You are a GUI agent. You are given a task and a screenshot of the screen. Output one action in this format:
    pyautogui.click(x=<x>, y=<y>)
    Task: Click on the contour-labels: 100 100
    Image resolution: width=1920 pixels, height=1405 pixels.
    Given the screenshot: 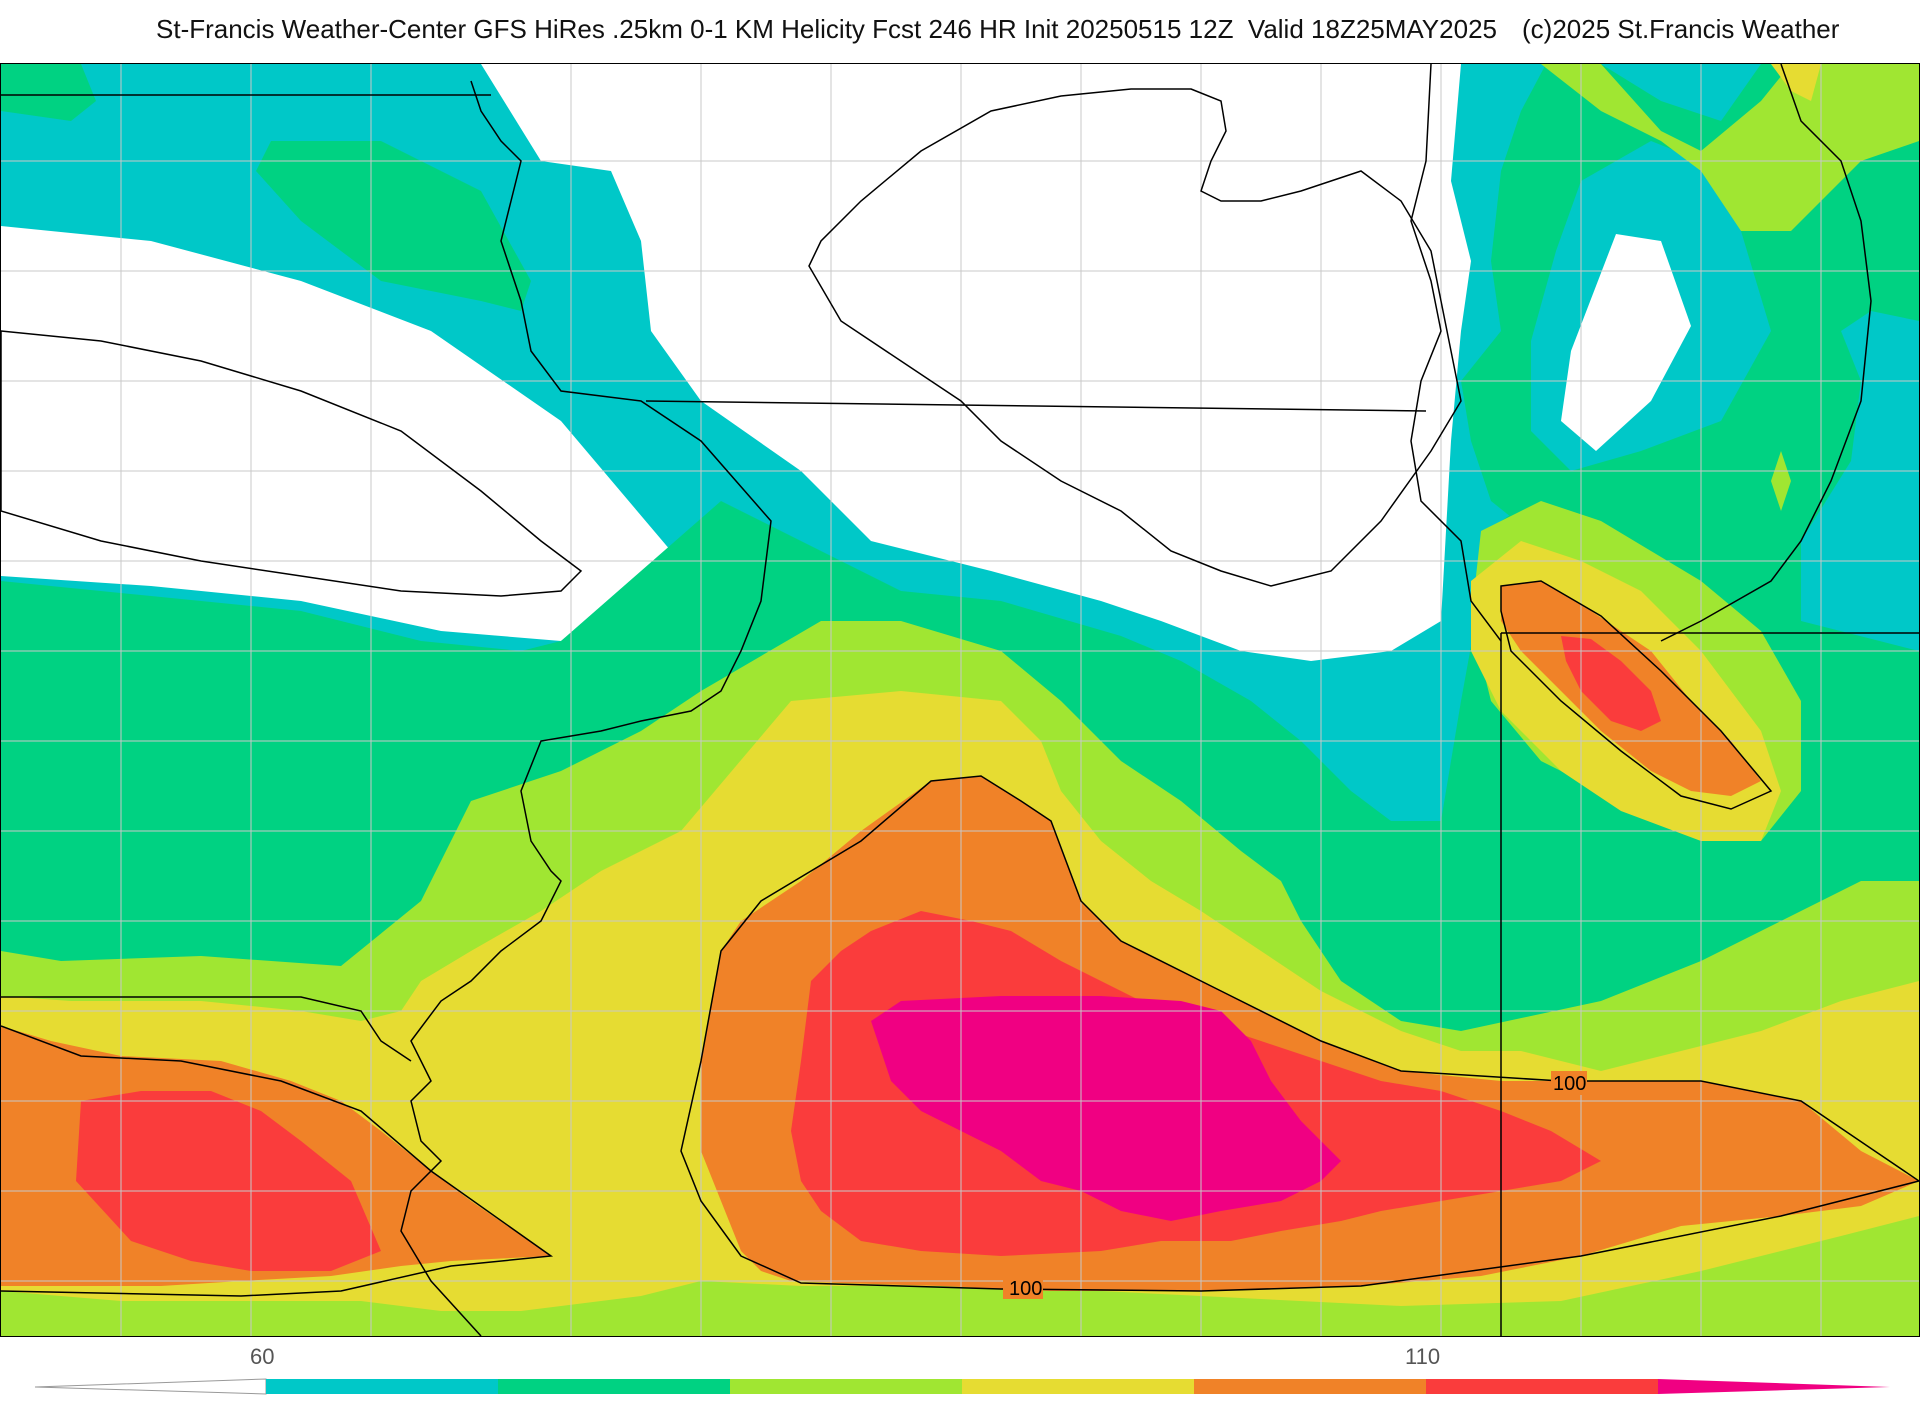 What is the action you would take?
    pyautogui.click(x=1295, y=1185)
    